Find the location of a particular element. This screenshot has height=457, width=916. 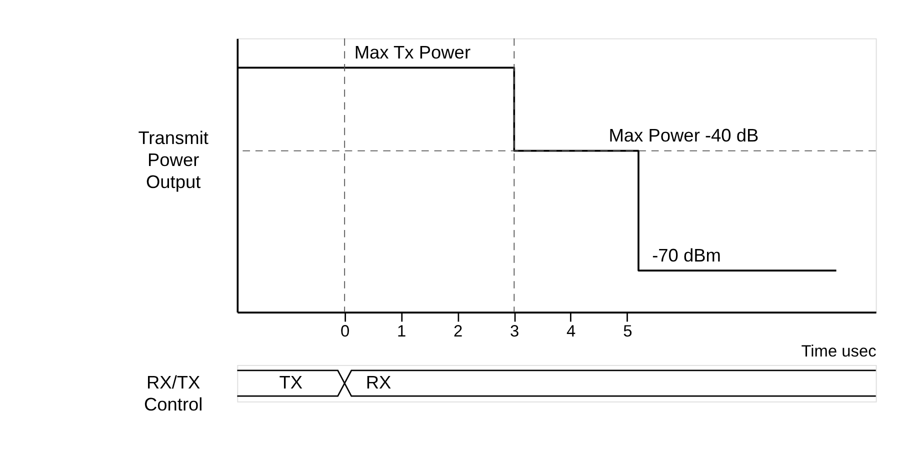

annotation: -70 dBm is located at coordinates (686, 255).